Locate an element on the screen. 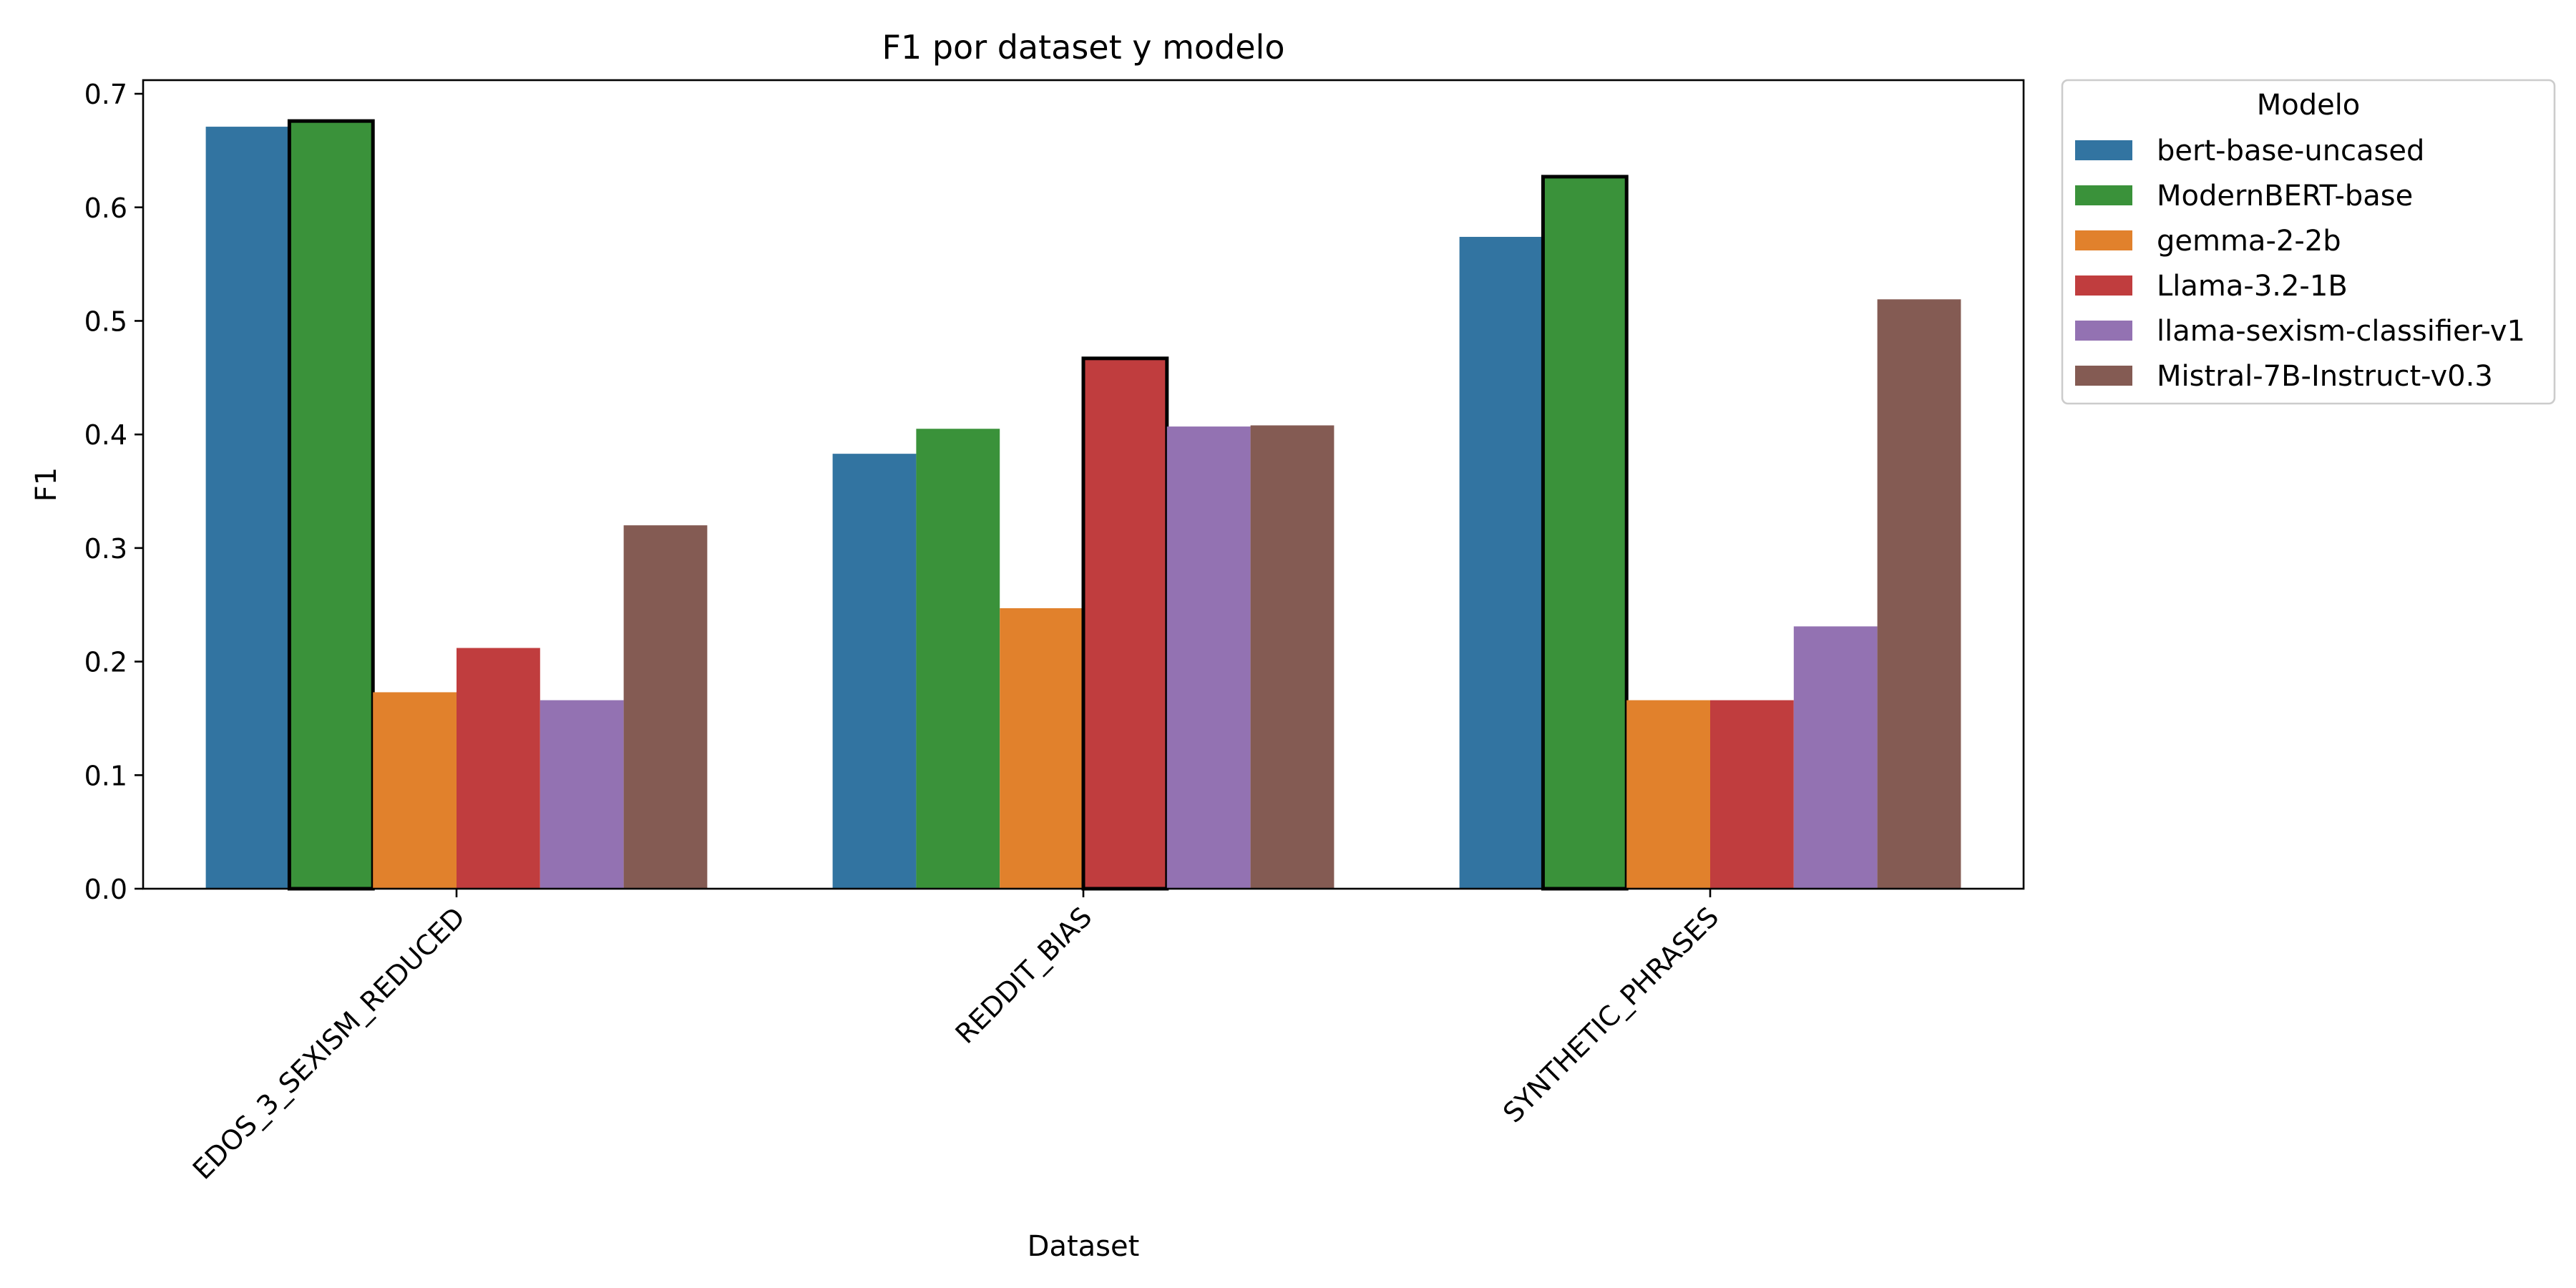 The image size is (2576, 1288). legend-title: Modelo is located at coordinates (2309, 105).